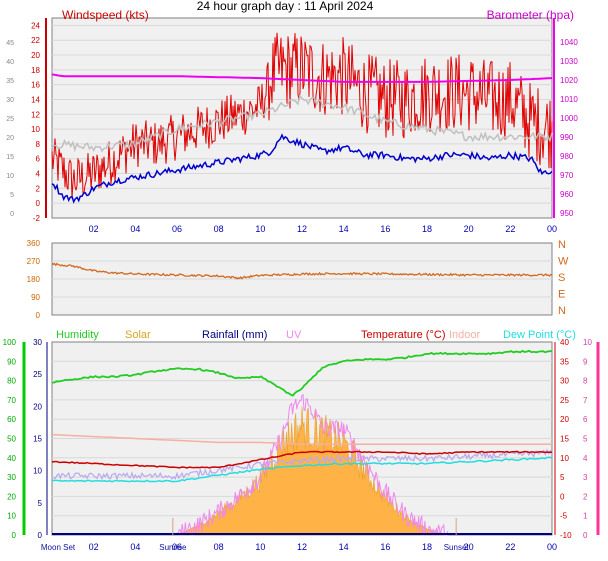 This screenshot has width=608, height=561. What do you see at coordinates (585, 535) in the screenshot?
I see `uv-tick: 0` at bounding box center [585, 535].